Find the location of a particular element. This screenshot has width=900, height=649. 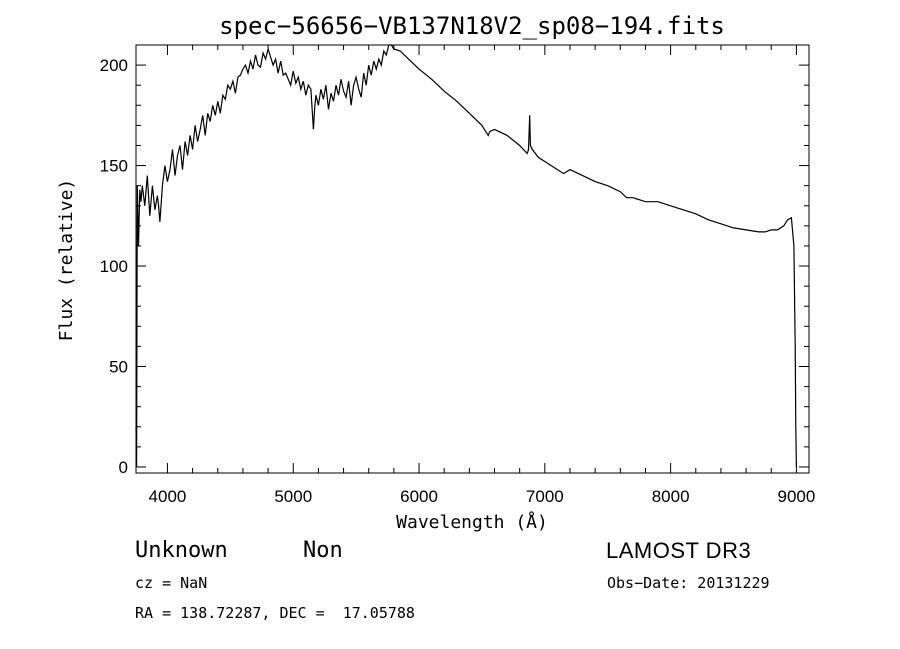

object-subclass: Non is located at coordinates (323, 550).